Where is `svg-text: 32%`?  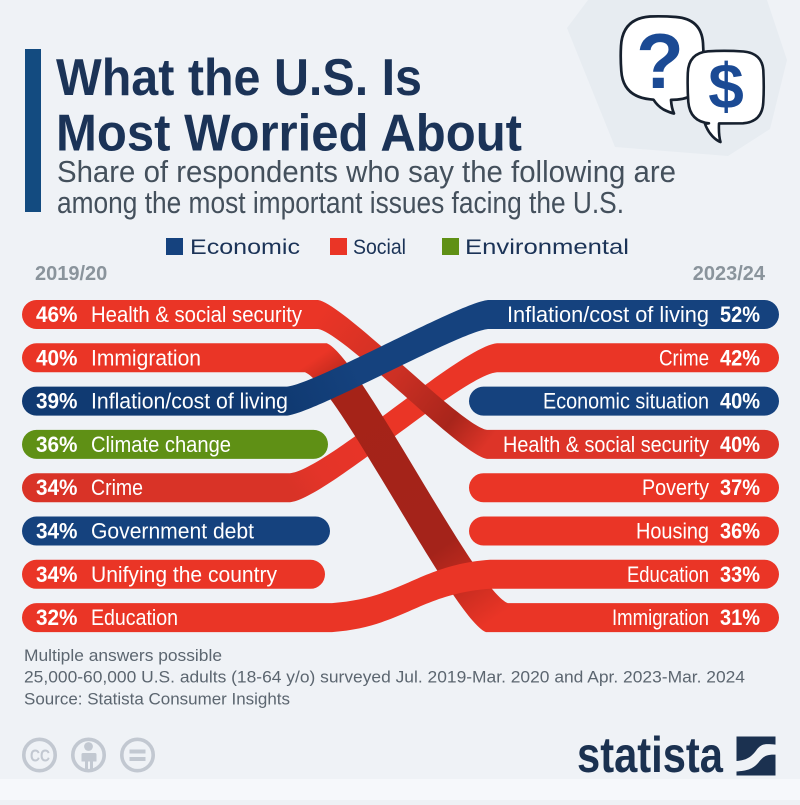 svg-text: 32% is located at coordinates (57, 617).